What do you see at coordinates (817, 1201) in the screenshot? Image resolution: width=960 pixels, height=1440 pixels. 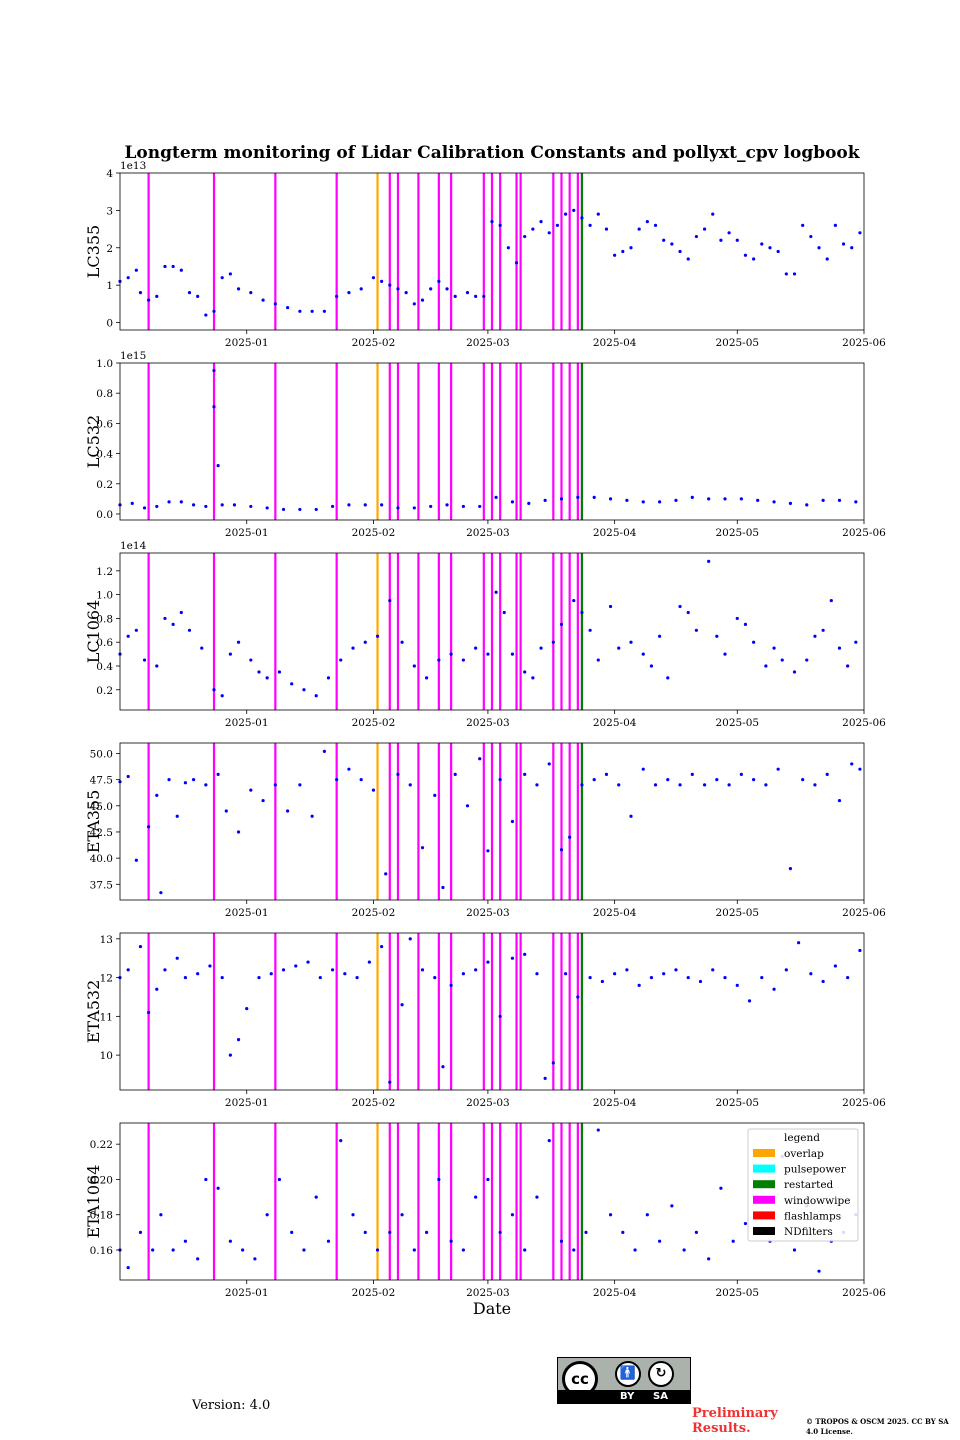 I see `legend-label: windowwipe` at bounding box center [817, 1201].